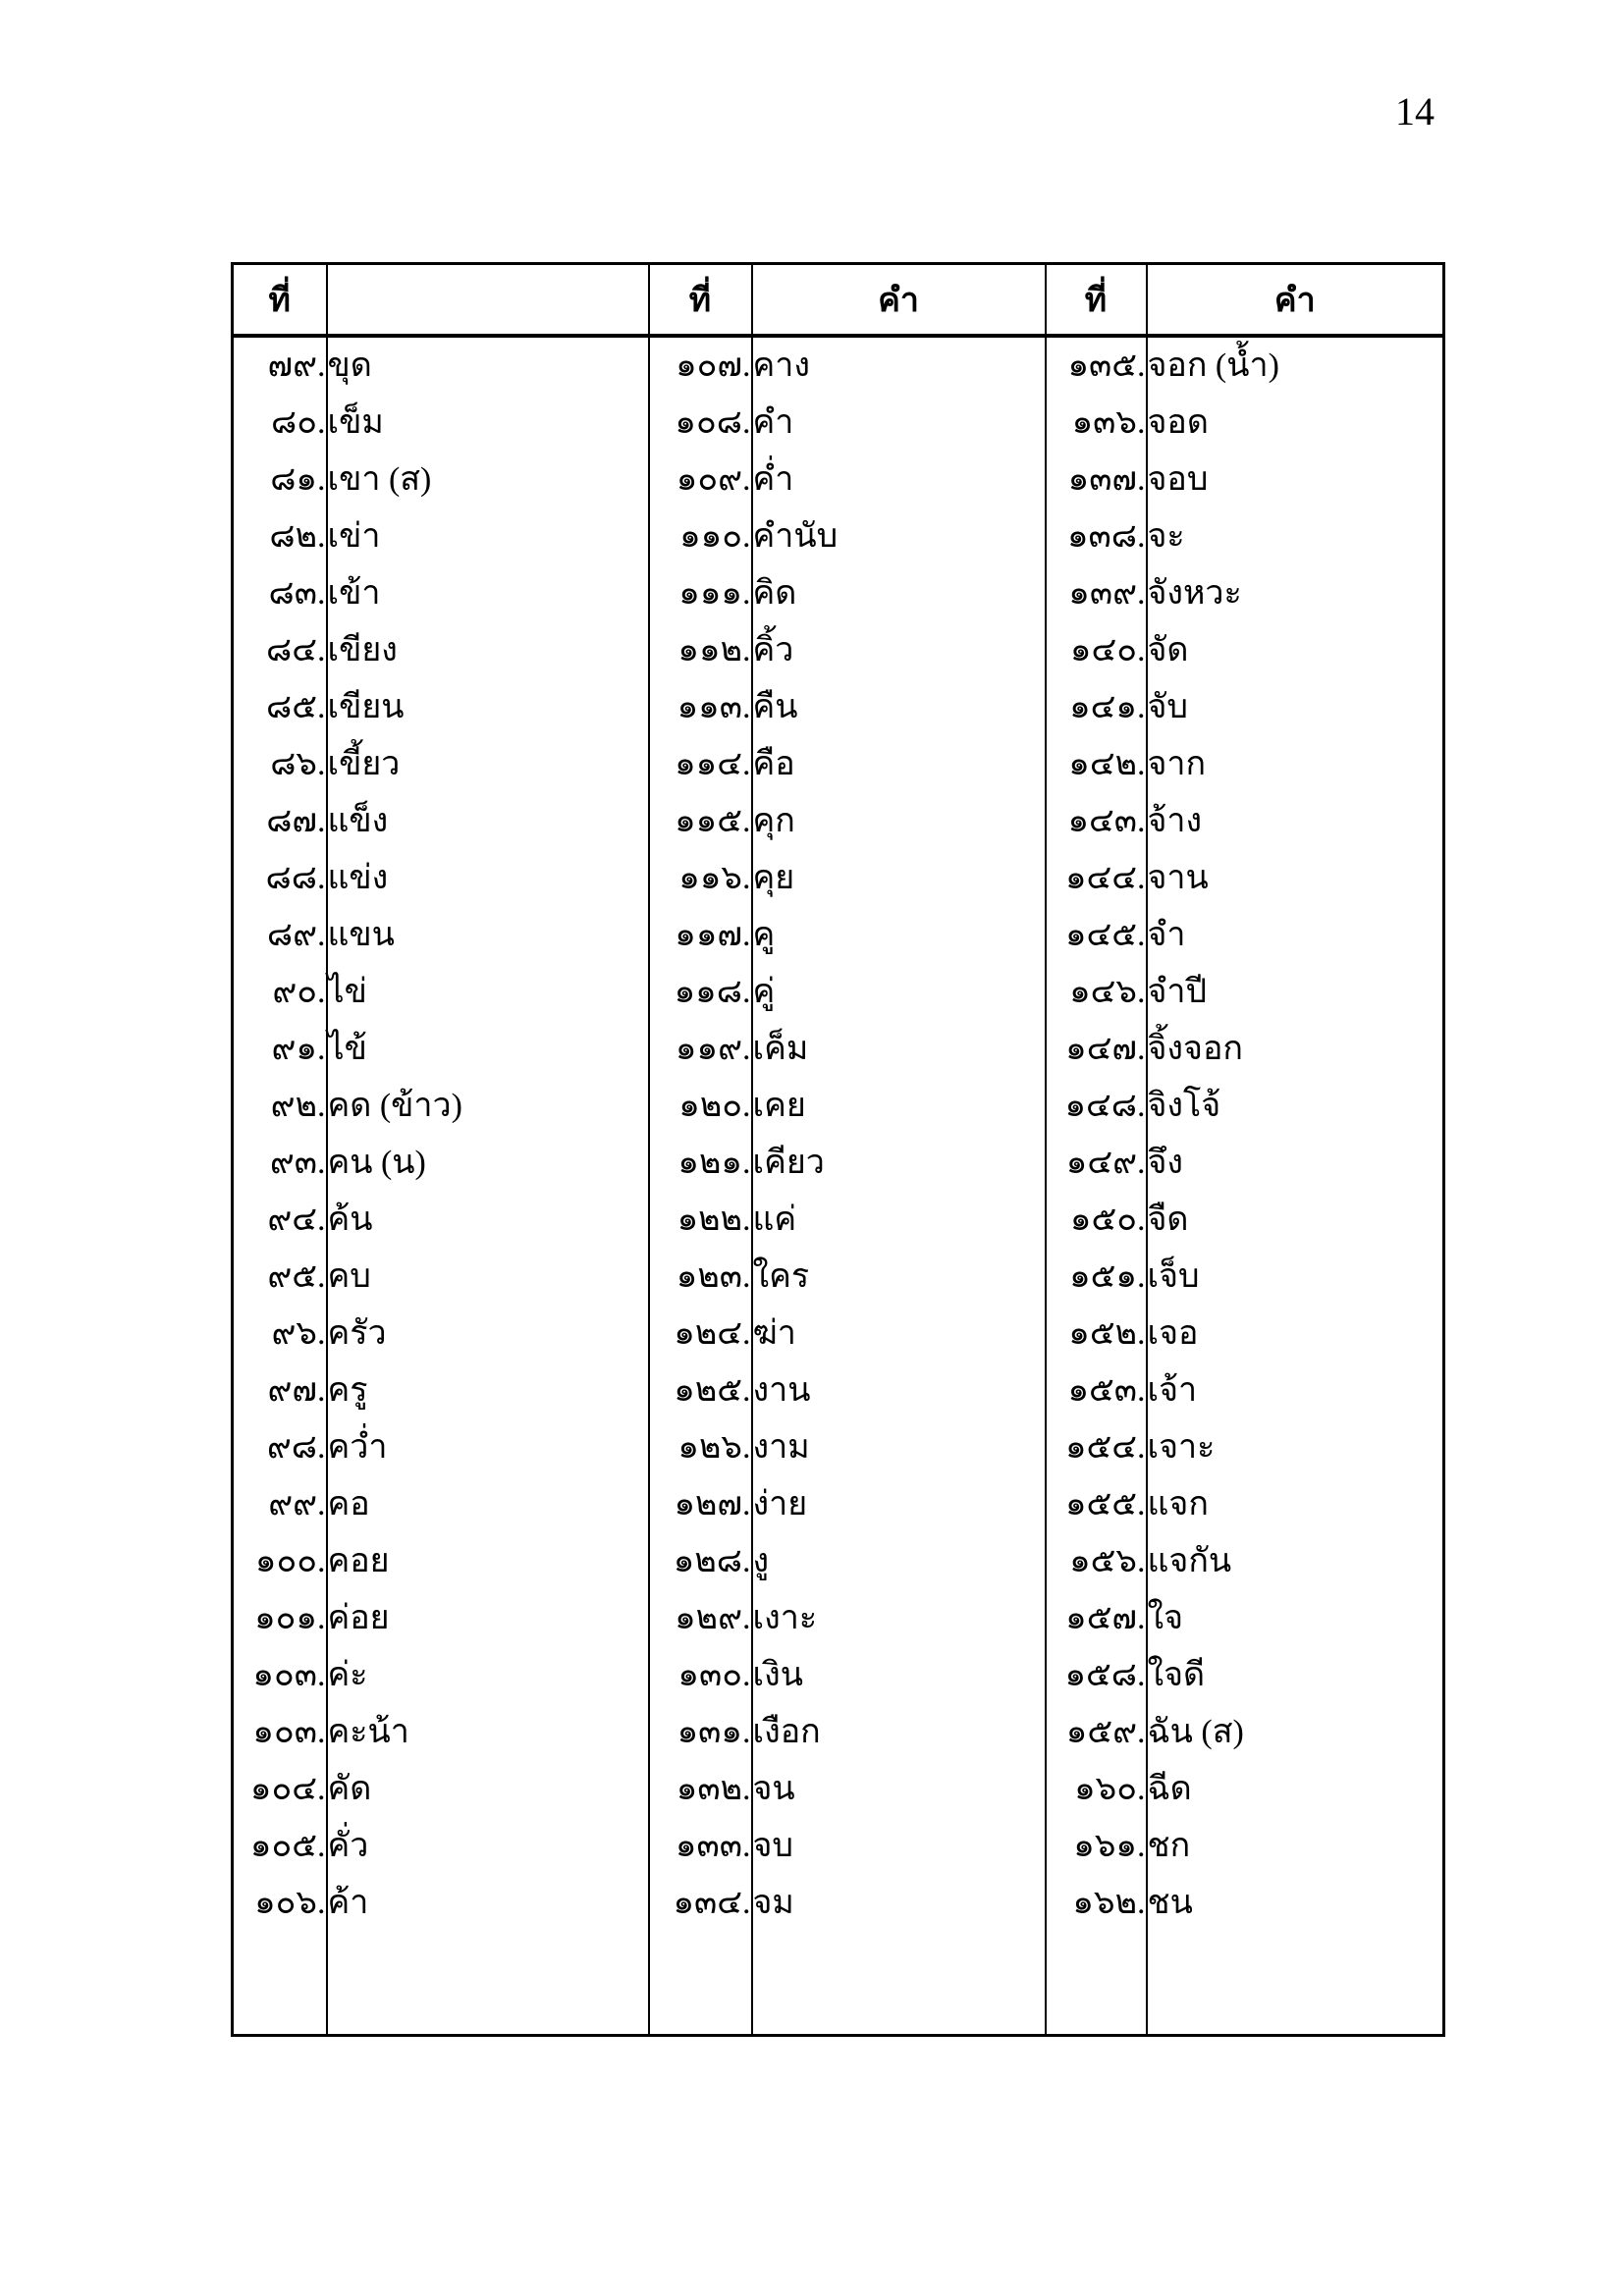  What do you see at coordinates (1096, 878) in the screenshot?
I see `row-number-cell: ๑๔๔.` at bounding box center [1096, 878].